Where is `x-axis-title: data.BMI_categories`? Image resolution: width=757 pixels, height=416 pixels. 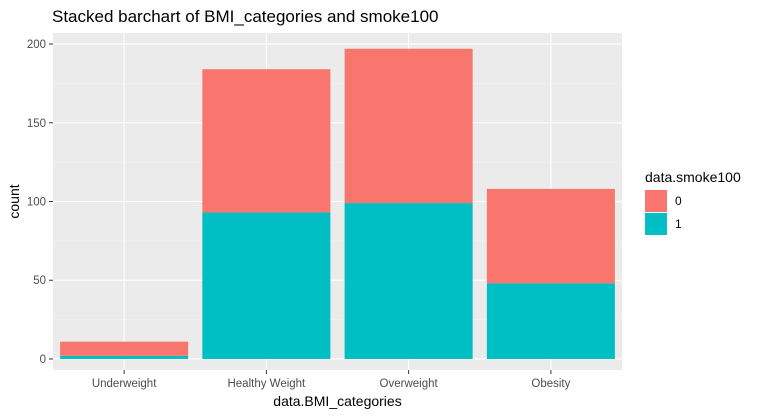
x-axis-title: data.BMI_categories is located at coordinates (337, 401).